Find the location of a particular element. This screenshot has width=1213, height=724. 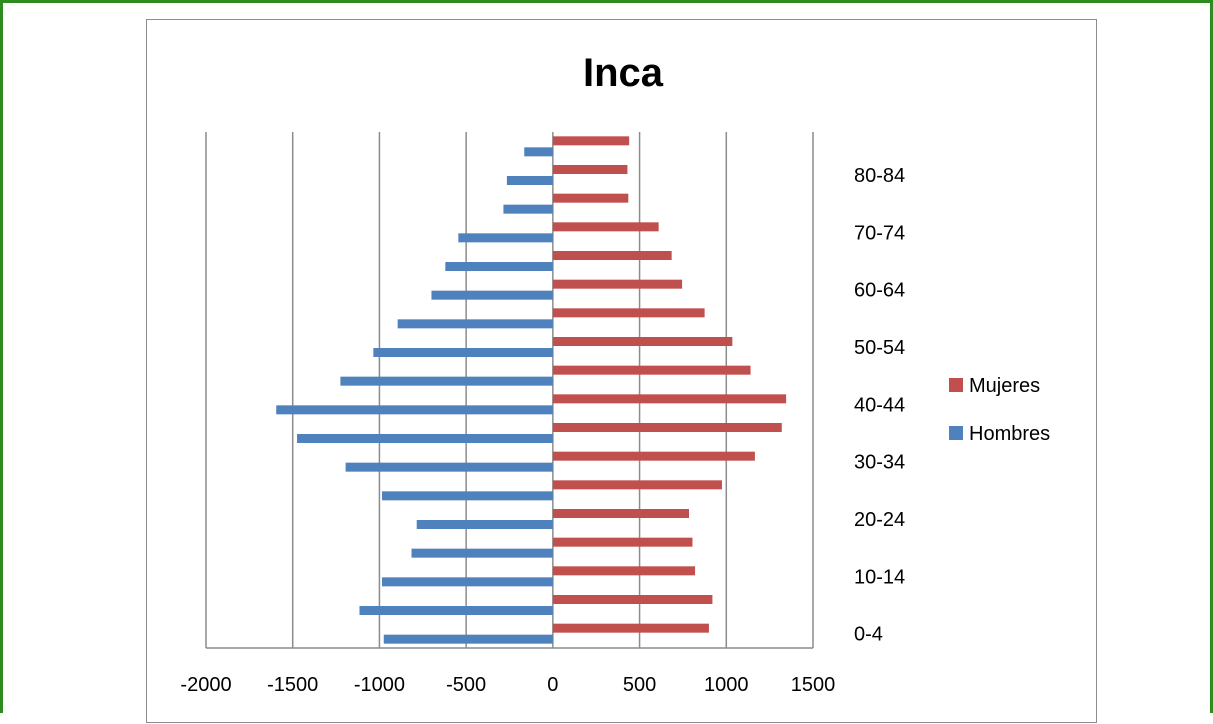

y-category-label: 70-74 is located at coordinates (879, 233).